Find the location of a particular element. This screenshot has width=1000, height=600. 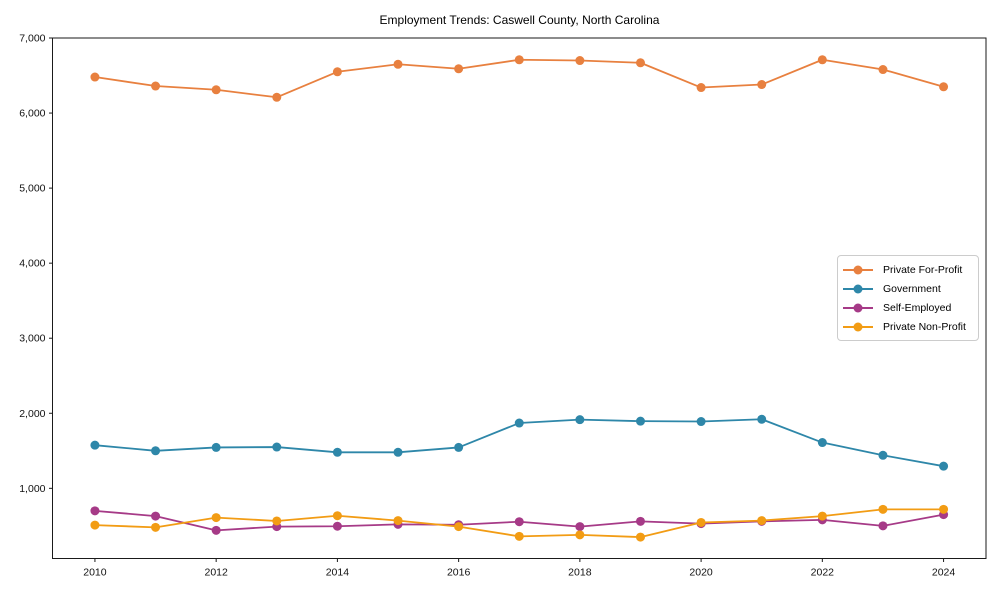

x-tick-label: 2014 is located at coordinates (338, 573).